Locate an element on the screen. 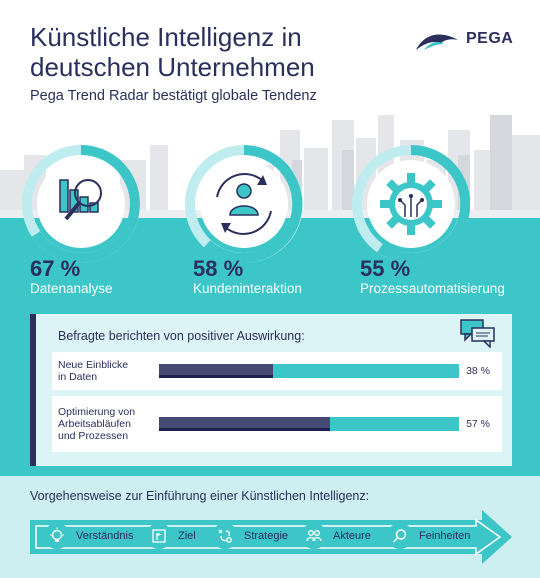 Image resolution: width=540 pixels, height=578 pixels. stat-label-3: Prozessautomatisierung is located at coordinates (432, 288).